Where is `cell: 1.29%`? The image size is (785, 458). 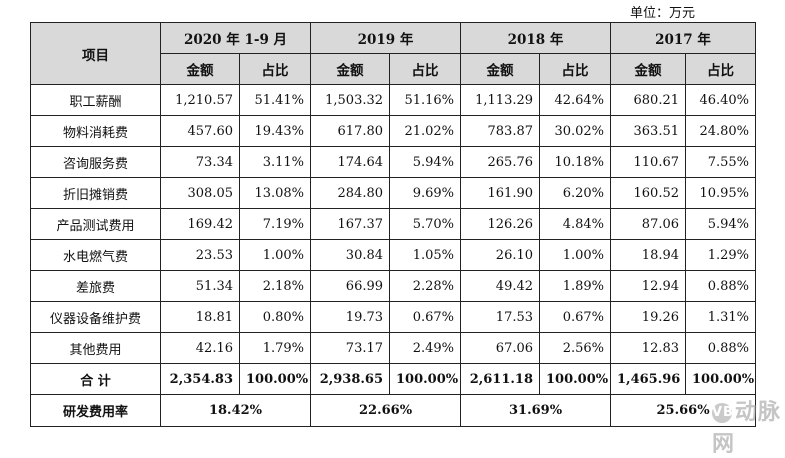
cell: 1.29% is located at coordinates (721, 255).